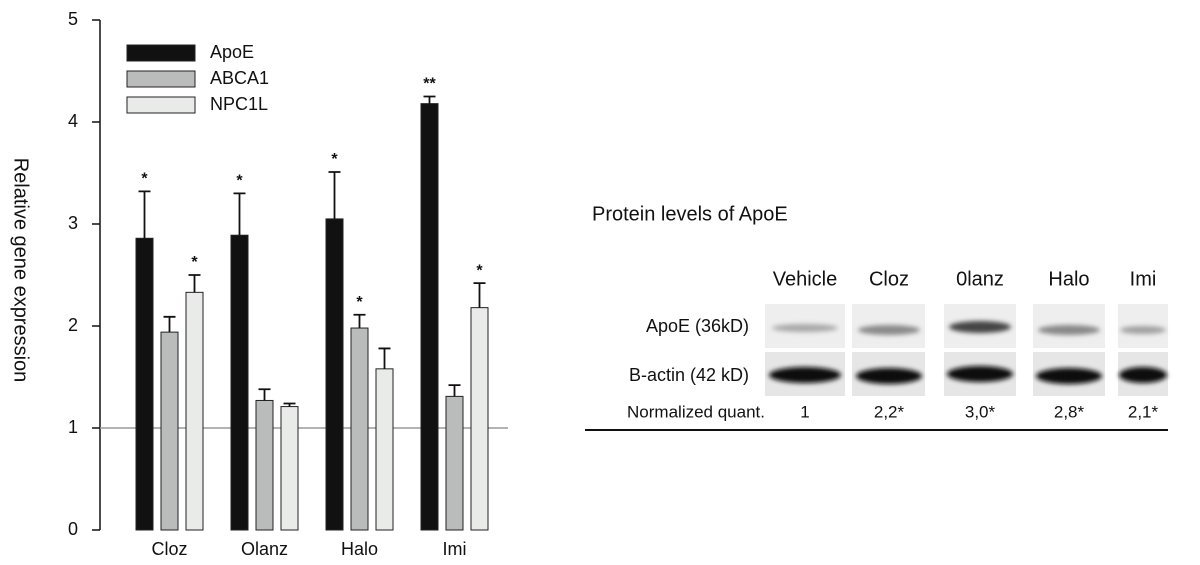 This screenshot has height=565, width=1200. I want to click on y-tick-label: 0, so click(73, 529).